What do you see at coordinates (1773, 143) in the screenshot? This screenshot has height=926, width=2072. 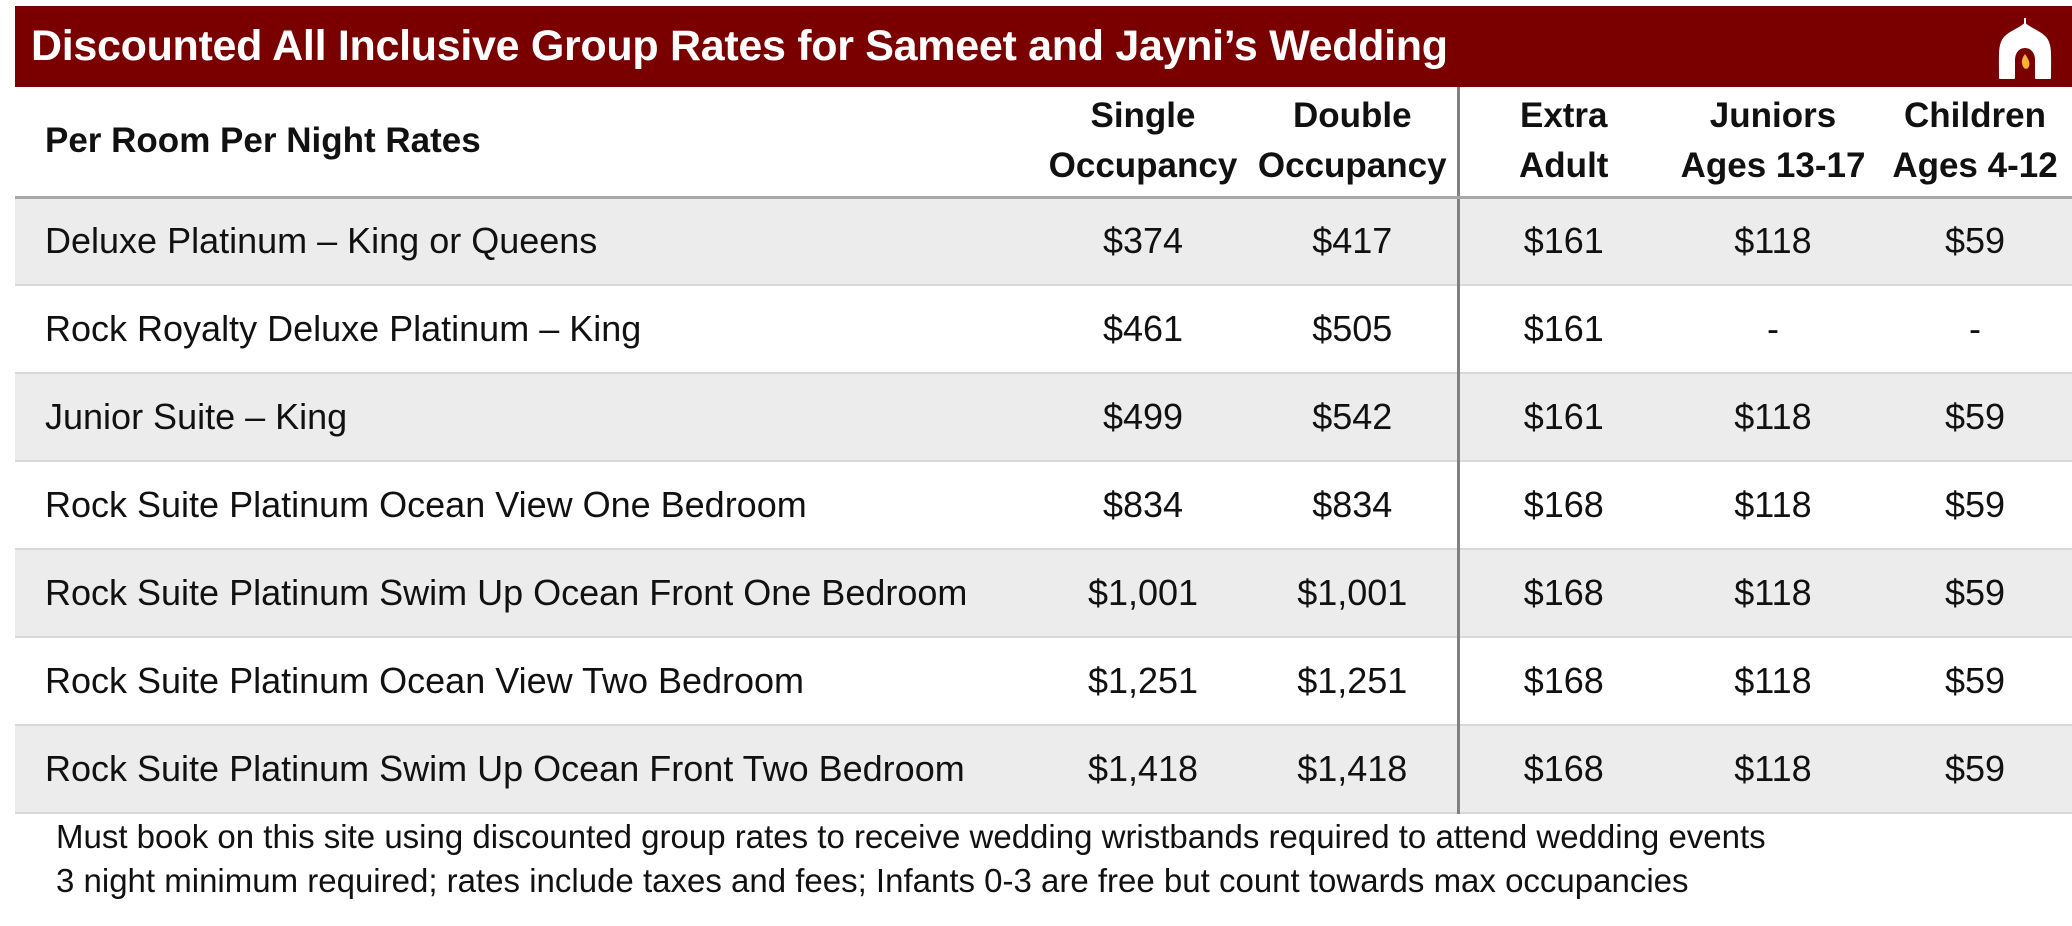 I see `header-juniors: Juniors Ages 13-17` at bounding box center [1773, 143].